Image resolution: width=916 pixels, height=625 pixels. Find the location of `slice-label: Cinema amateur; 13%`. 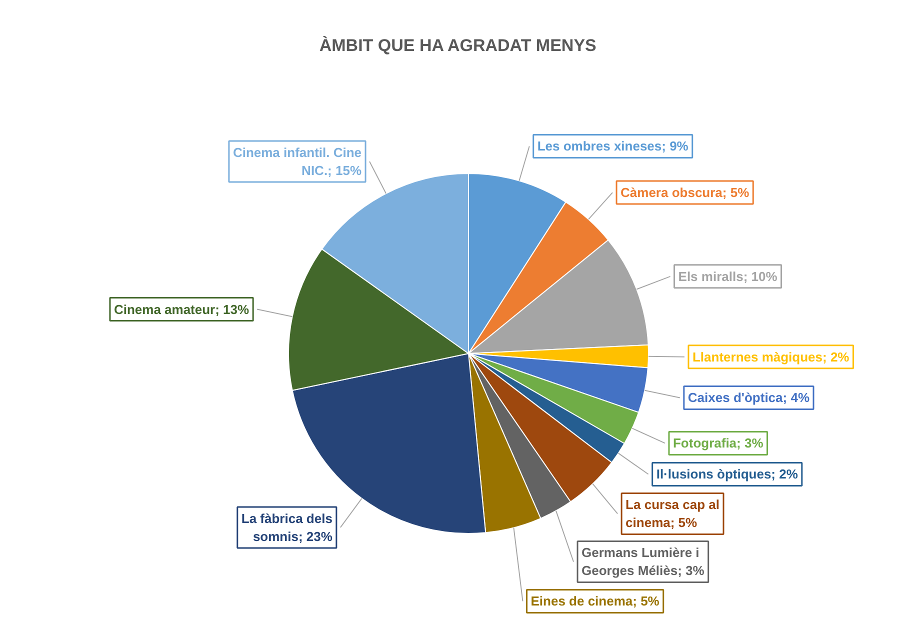

slice-label: Cinema amateur; 13% is located at coordinates (182, 309).